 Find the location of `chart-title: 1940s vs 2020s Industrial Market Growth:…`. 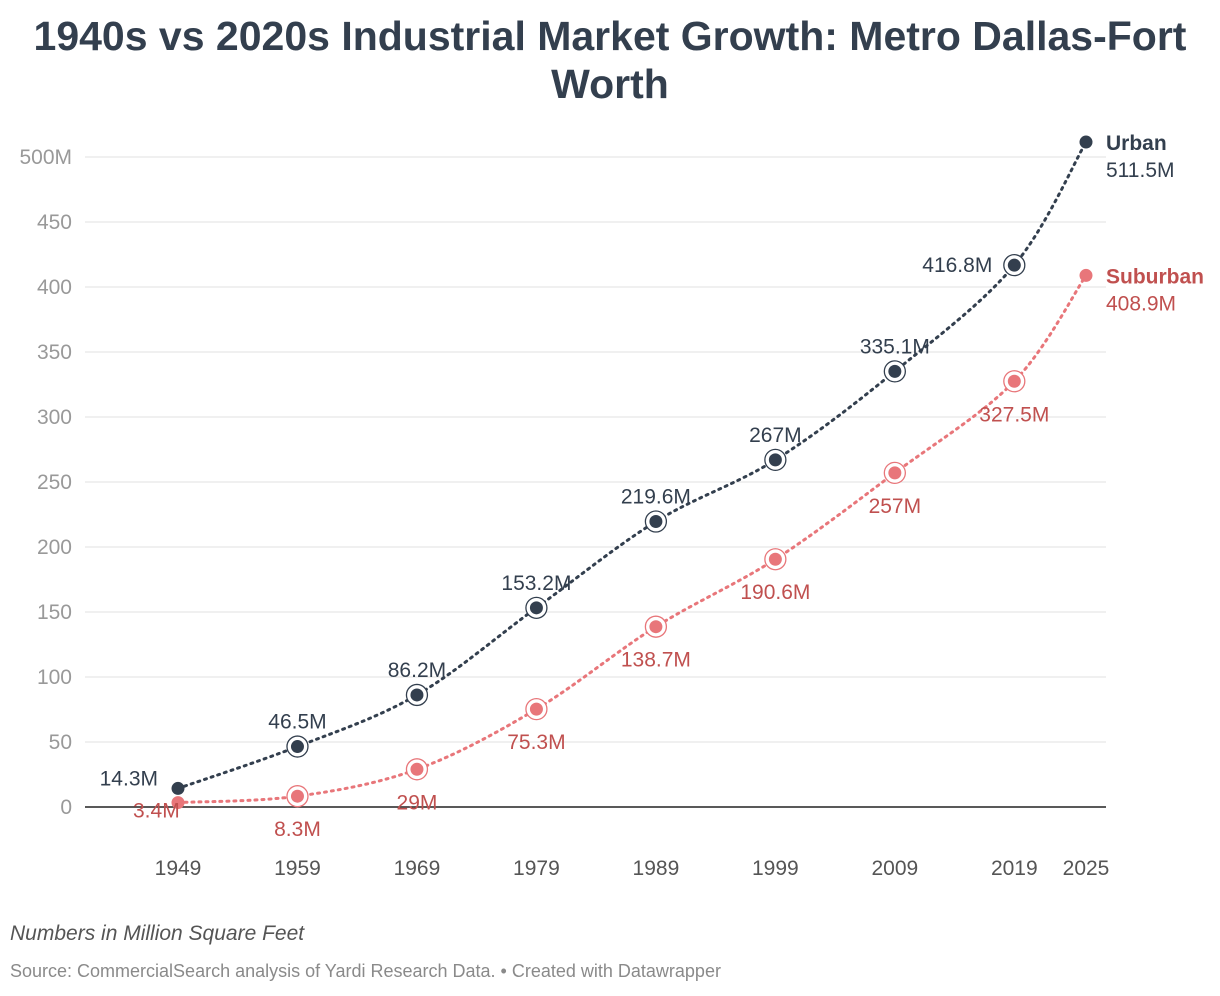

chart-title: 1940s vs 2020s Industrial Market Growth:… is located at coordinates (610, 60).